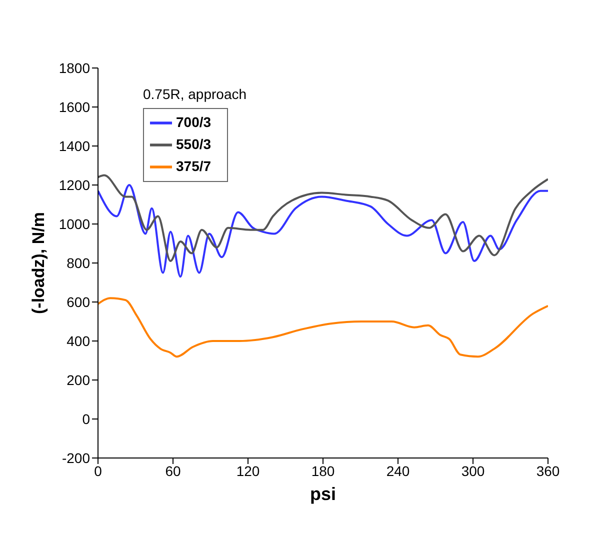 The width and height of the screenshot is (604, 542). What do you see at coordinates (76, 458) in the screenshot?
I see `y-tick-label: -200` at bounding box center [76, 458].